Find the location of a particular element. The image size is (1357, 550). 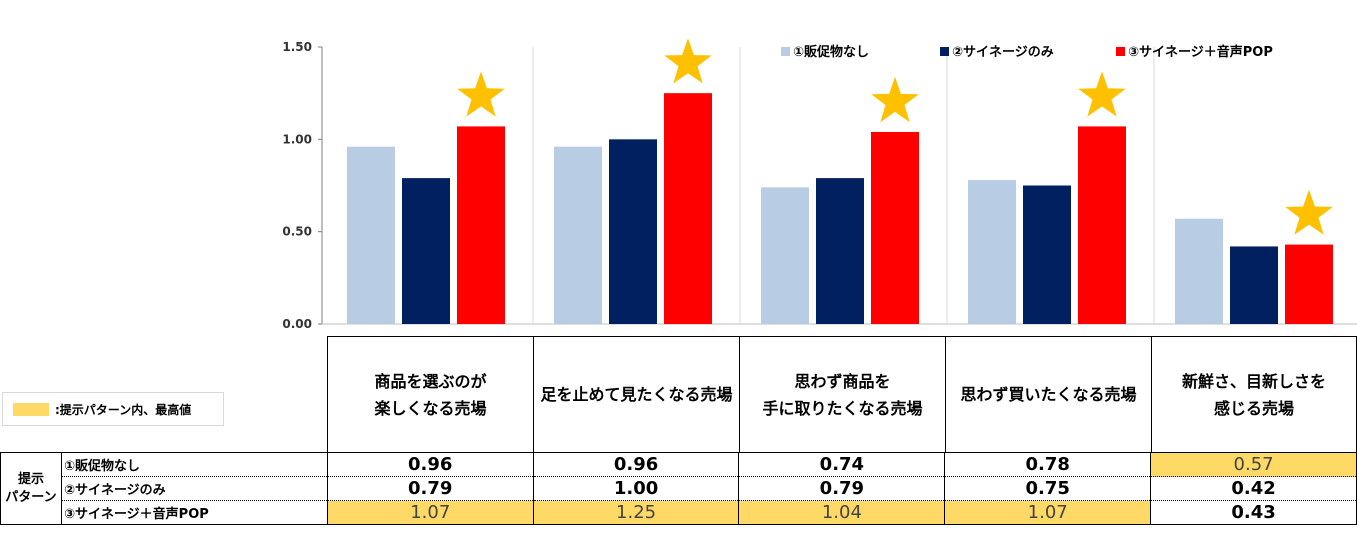

row-group-label: 提示 パターン is located at coordinates (31, 488).